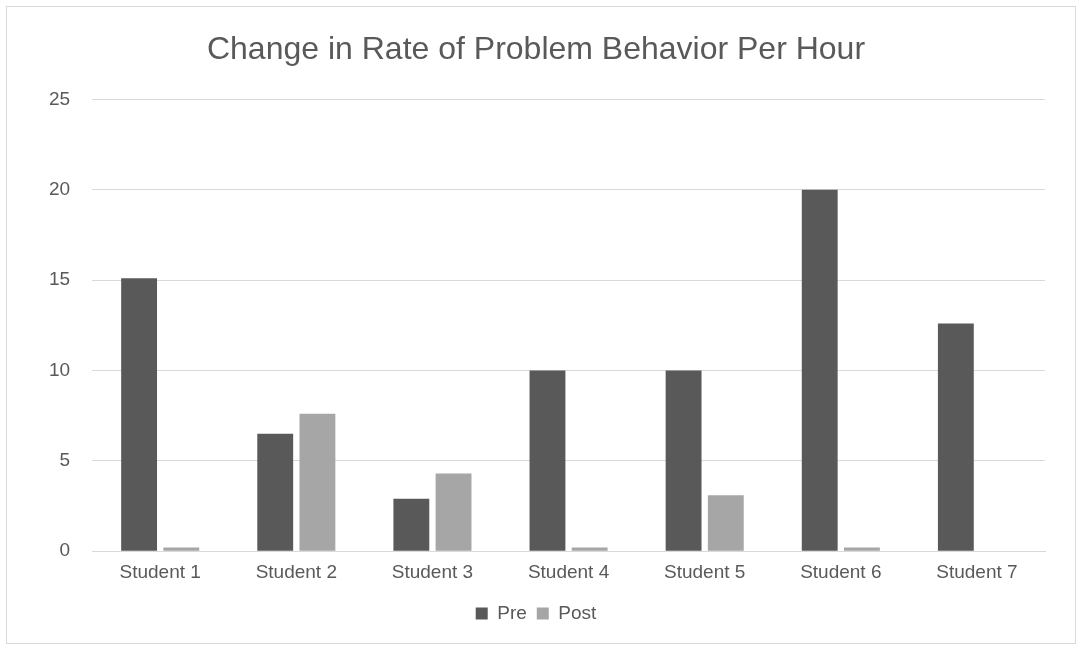  Describe the element at coordinates (160, 571) in the screenshot. I see `x-tick-label: Student 1` at that location.